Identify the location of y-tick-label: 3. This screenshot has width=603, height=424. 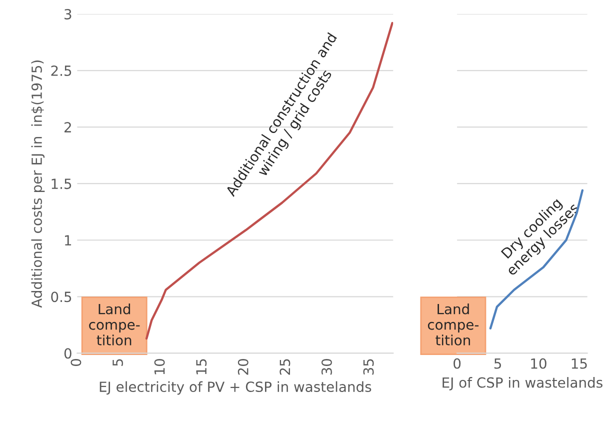
(68, 14).